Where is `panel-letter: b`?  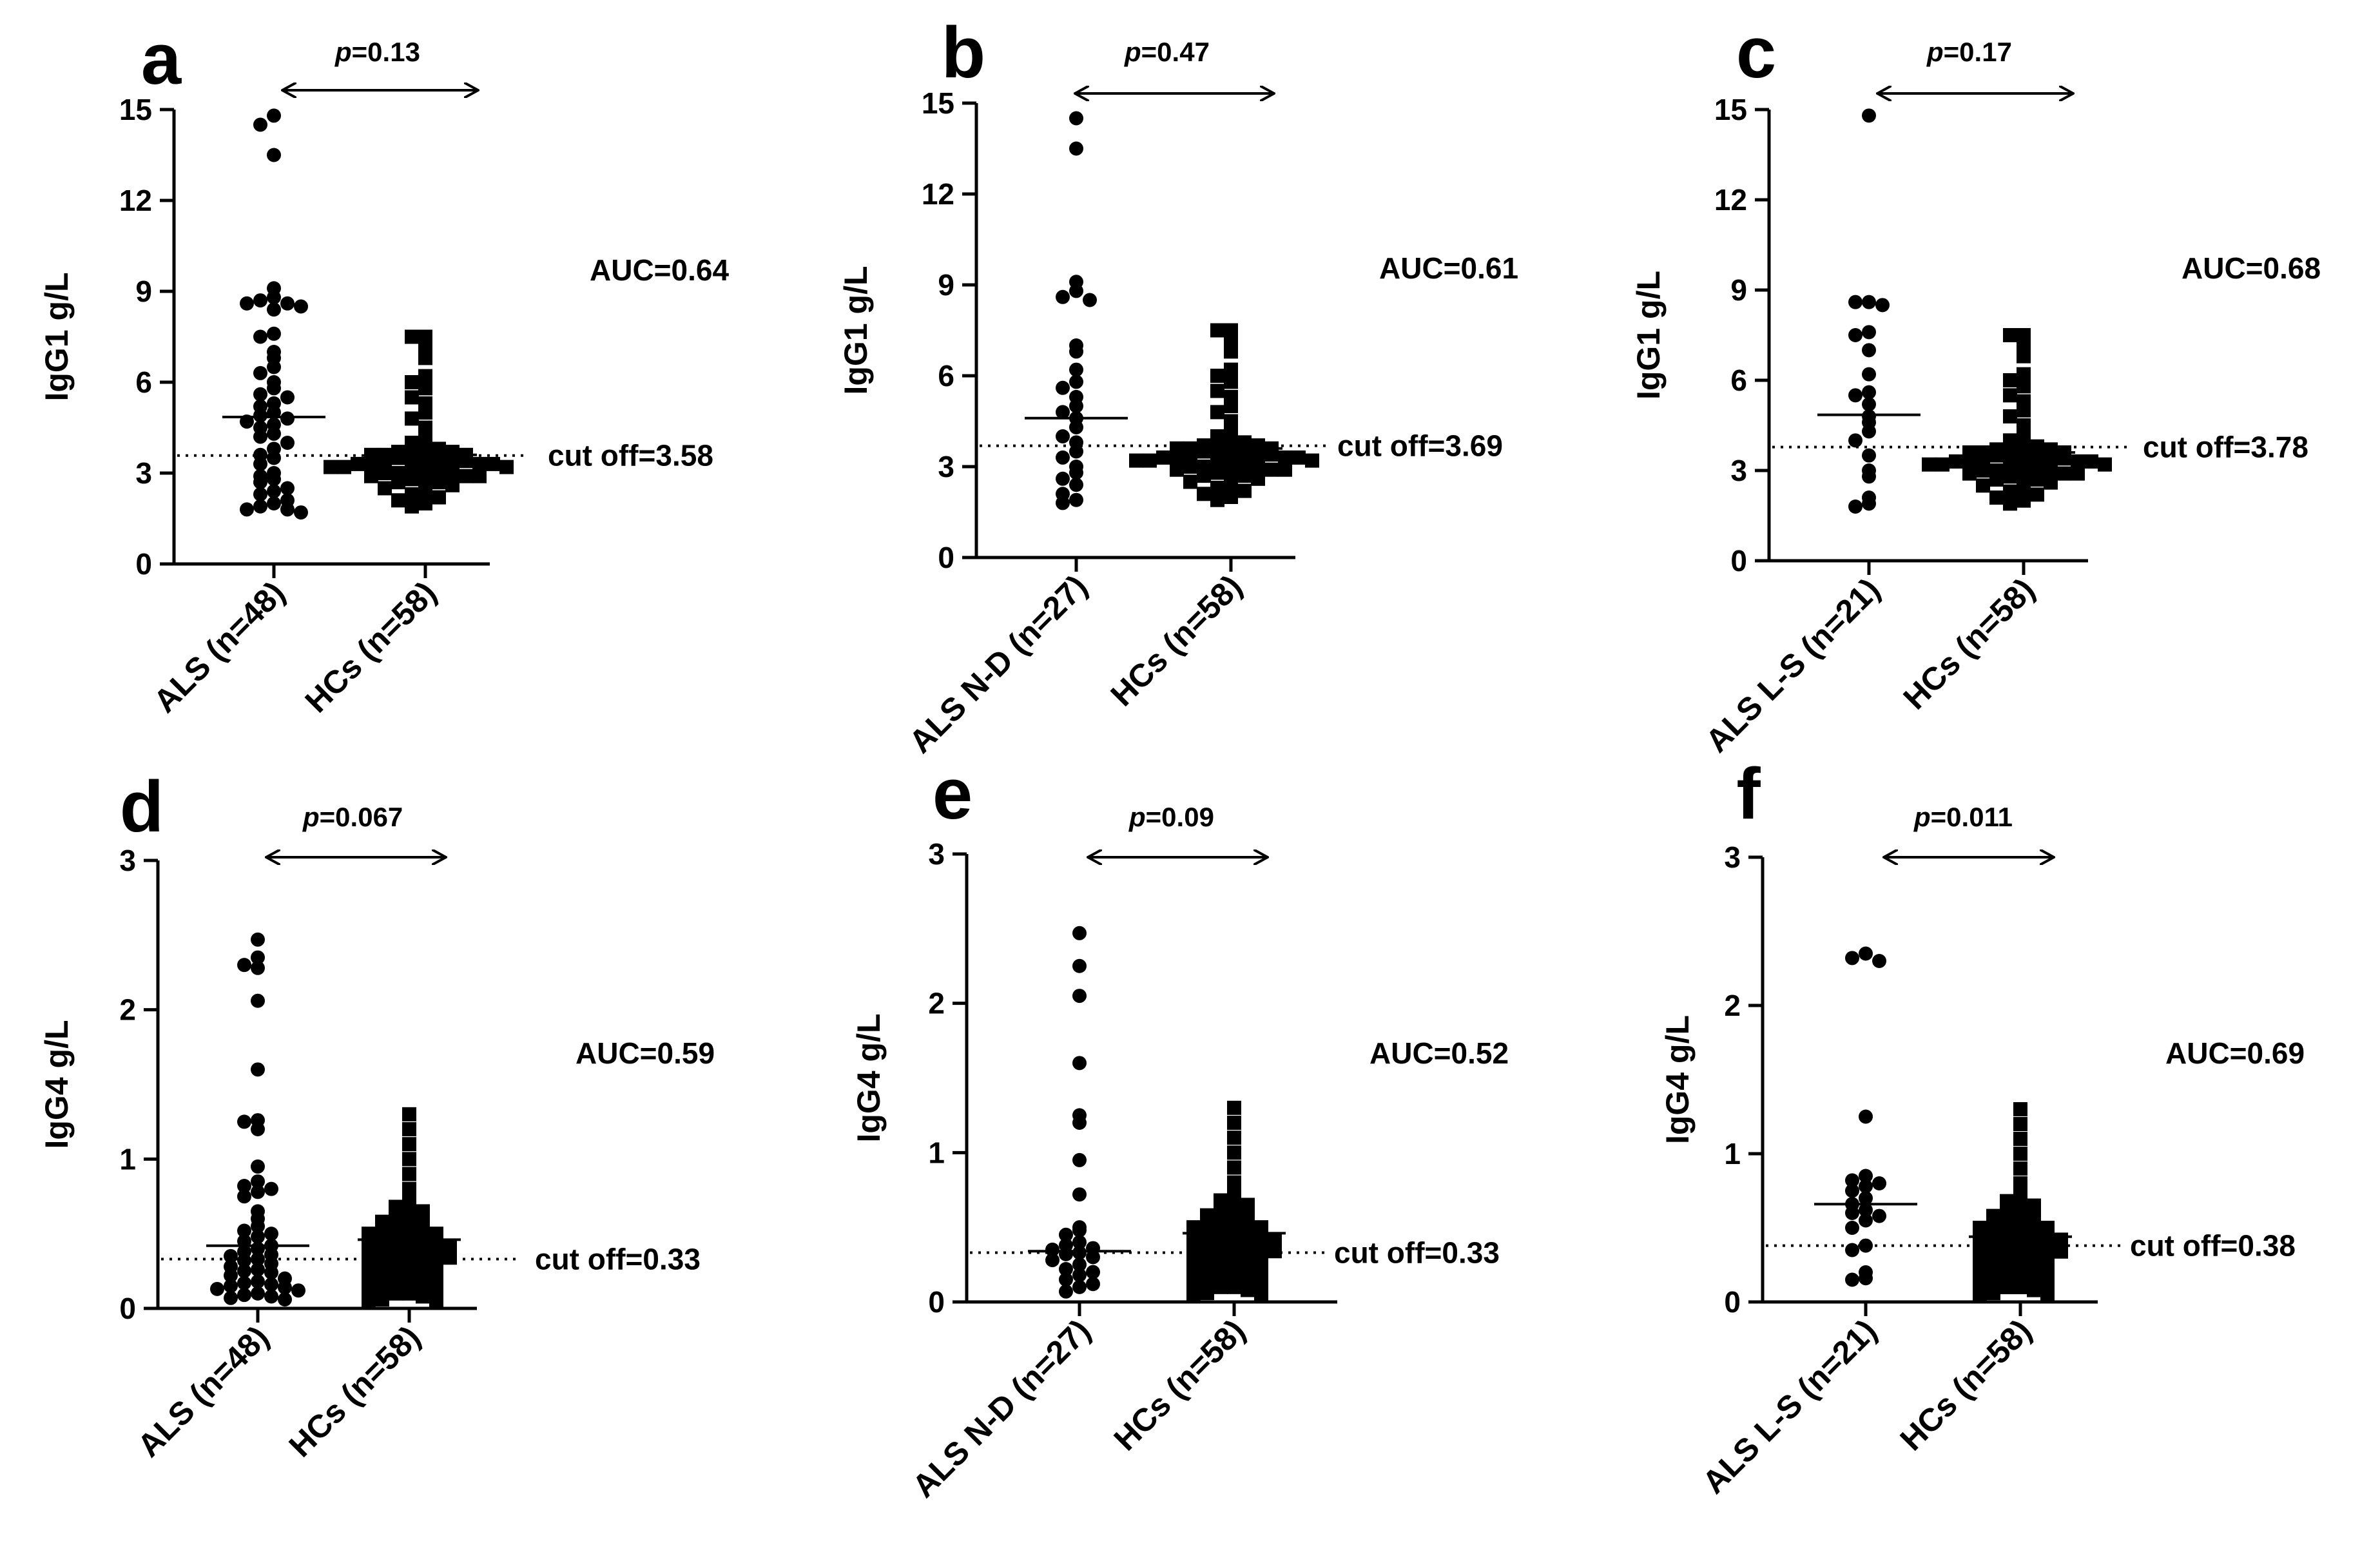 panel-letter: b is located at coordinates (963, 53).